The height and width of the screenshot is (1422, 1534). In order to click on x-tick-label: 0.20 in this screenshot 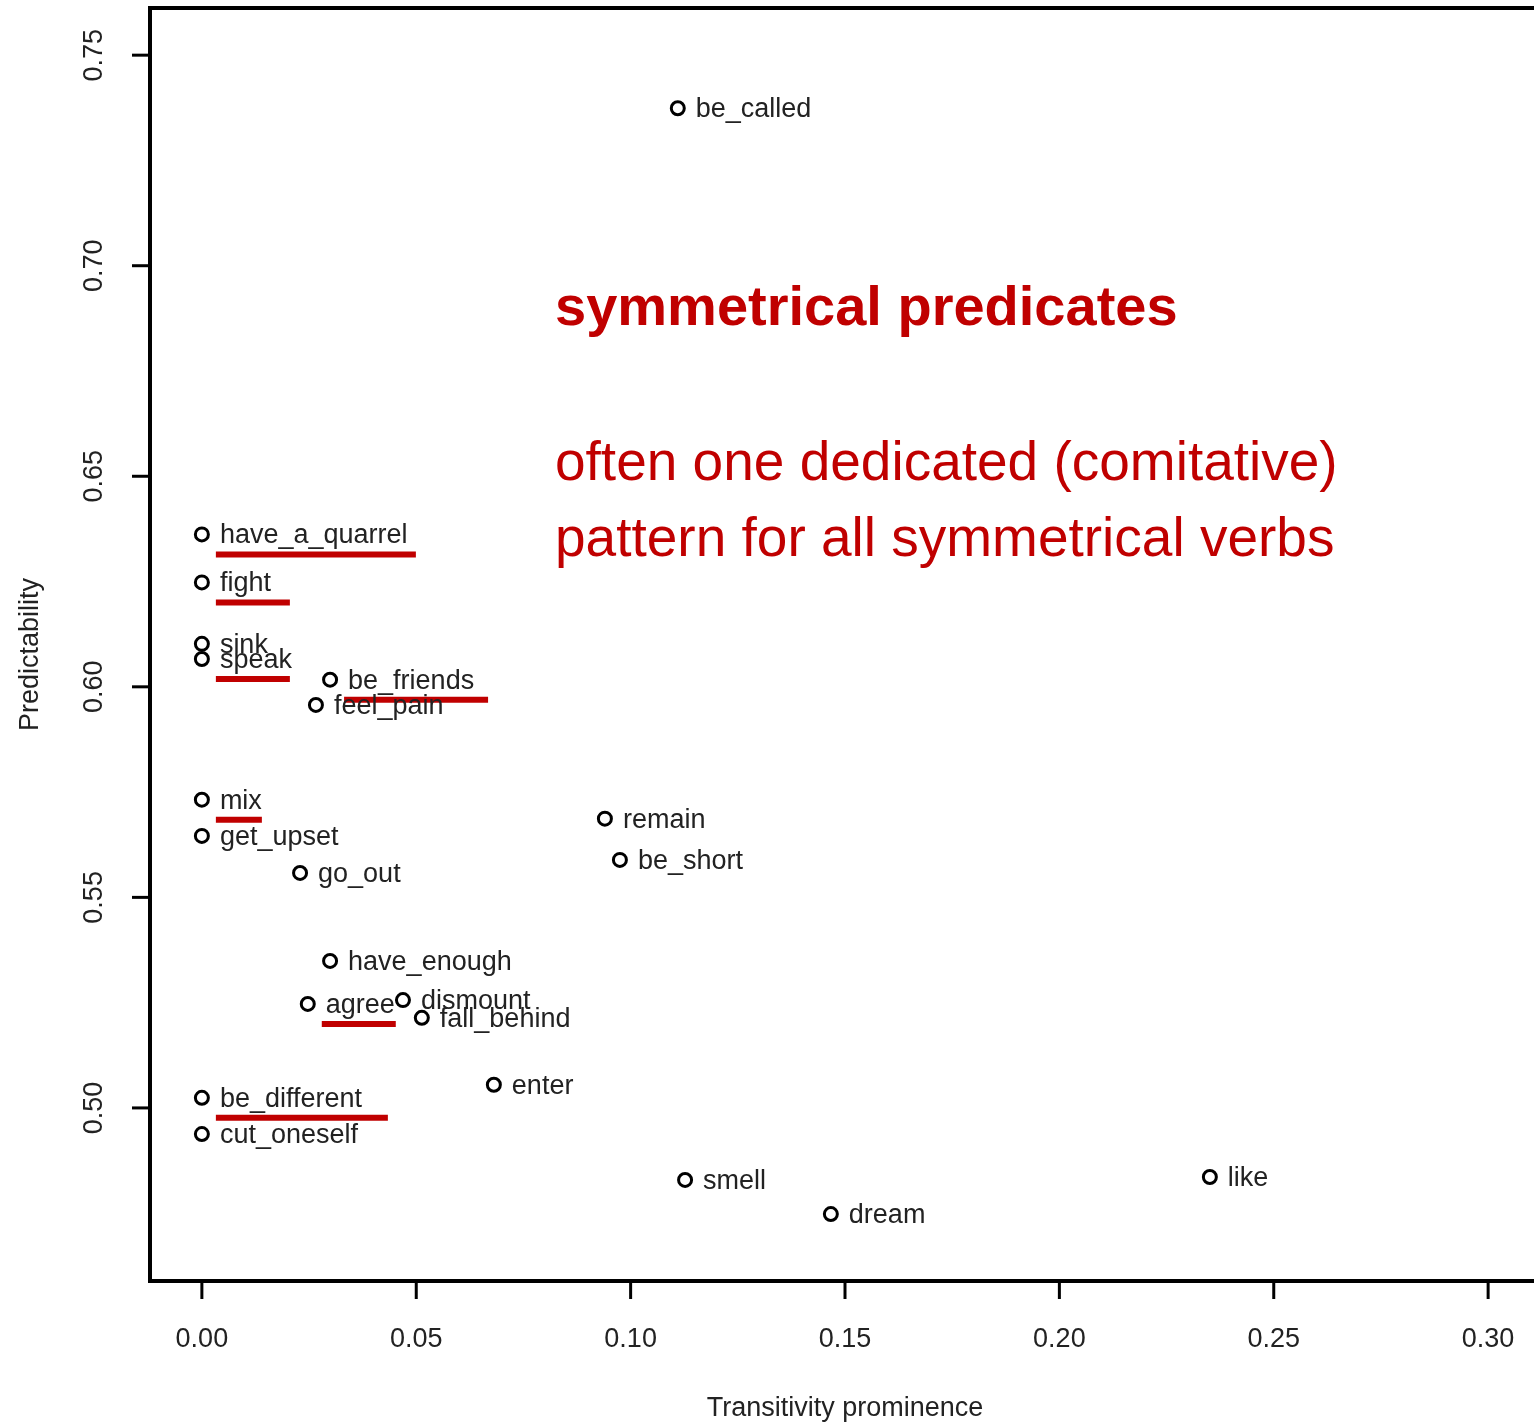, I will do `click(1059, 1338)`.